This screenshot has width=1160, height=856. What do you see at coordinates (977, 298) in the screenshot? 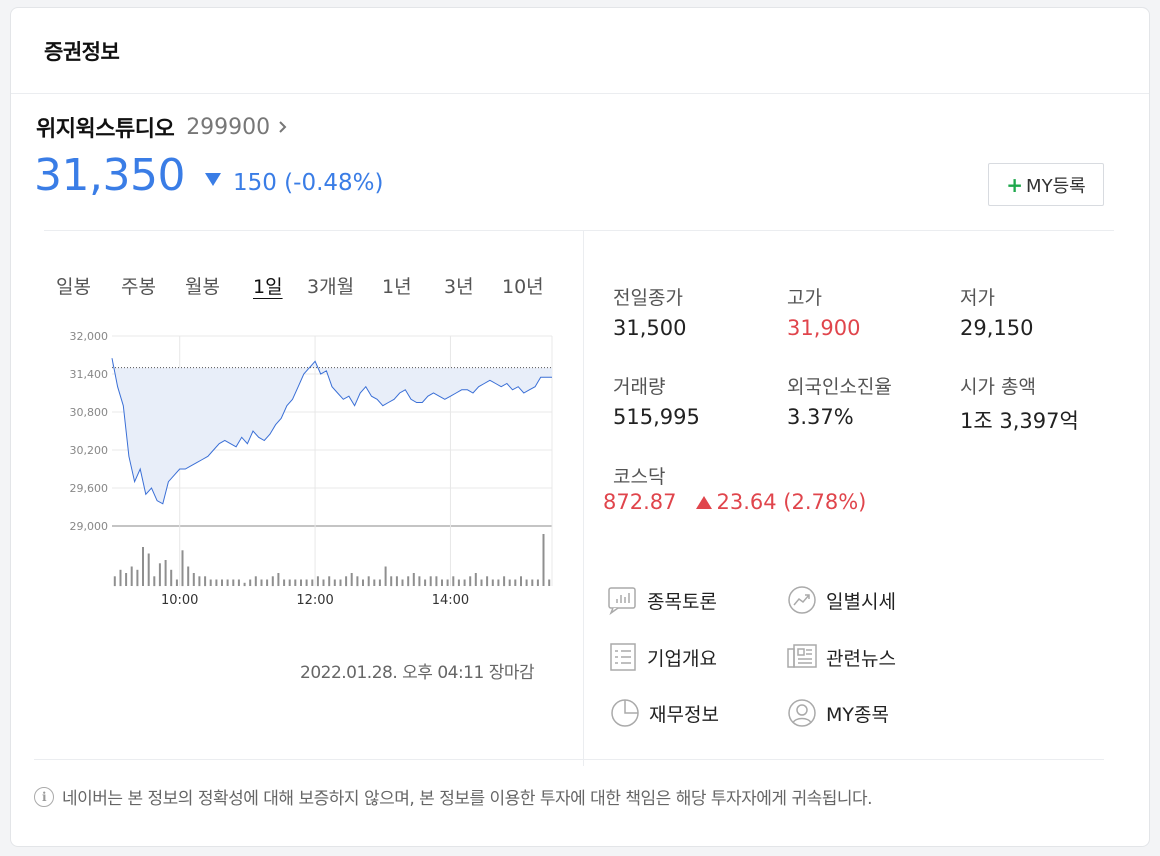
I see `stat-label: 저가` at bounding box center [977, 298].